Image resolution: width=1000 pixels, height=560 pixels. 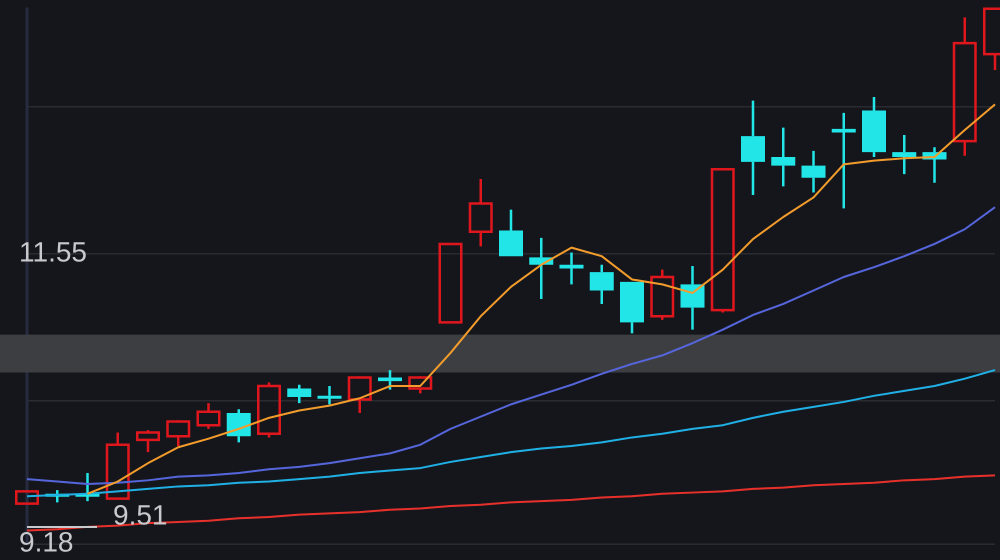 What do you see at coordinates (53, 252) in the screenshot?
I see `y-tick-label: 11.55` at bounding box center [53, 252].